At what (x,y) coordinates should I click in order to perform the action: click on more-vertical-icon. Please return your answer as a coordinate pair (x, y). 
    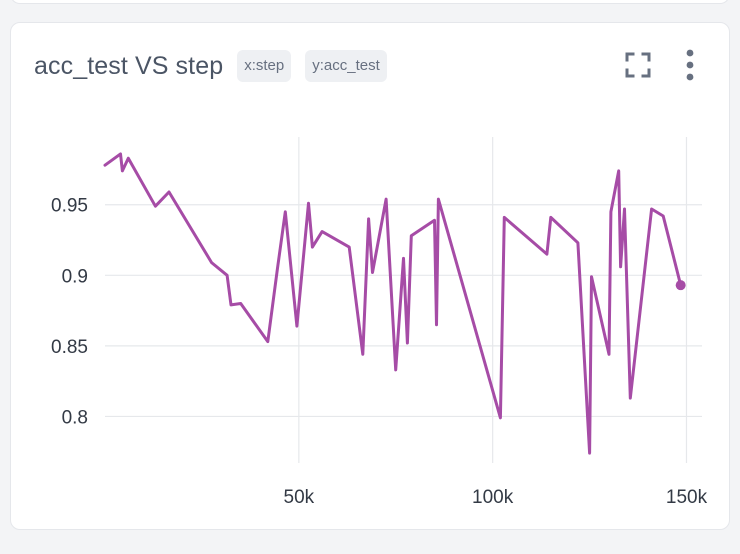
    Looking at the image, I should click on (690, 65).